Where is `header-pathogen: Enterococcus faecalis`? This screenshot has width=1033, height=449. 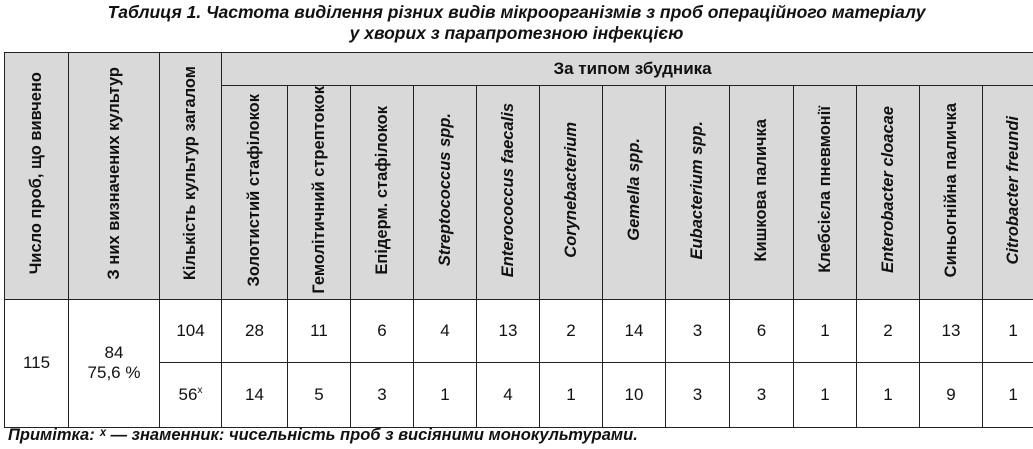
header-pathogen: Enterococcus faecalis is located at coordinates (508, 192).